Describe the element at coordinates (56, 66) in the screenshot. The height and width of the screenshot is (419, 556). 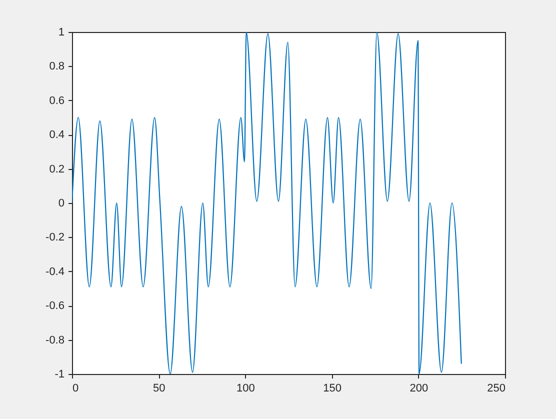
I see `y-tick-label: 0.8` at that location.